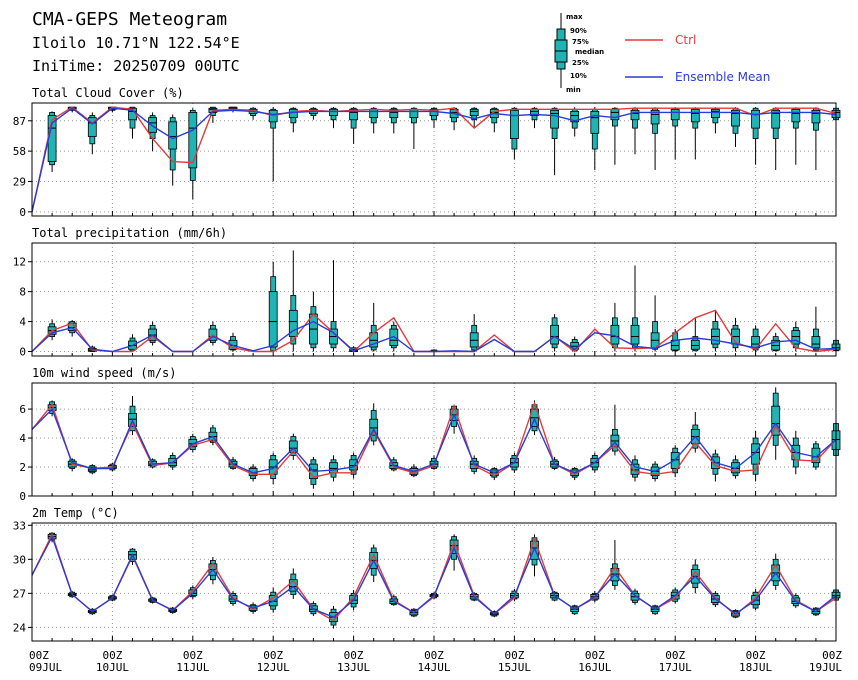 The image size is (858, 680). I want to click on key-p90: 90%, so click(578, 31).